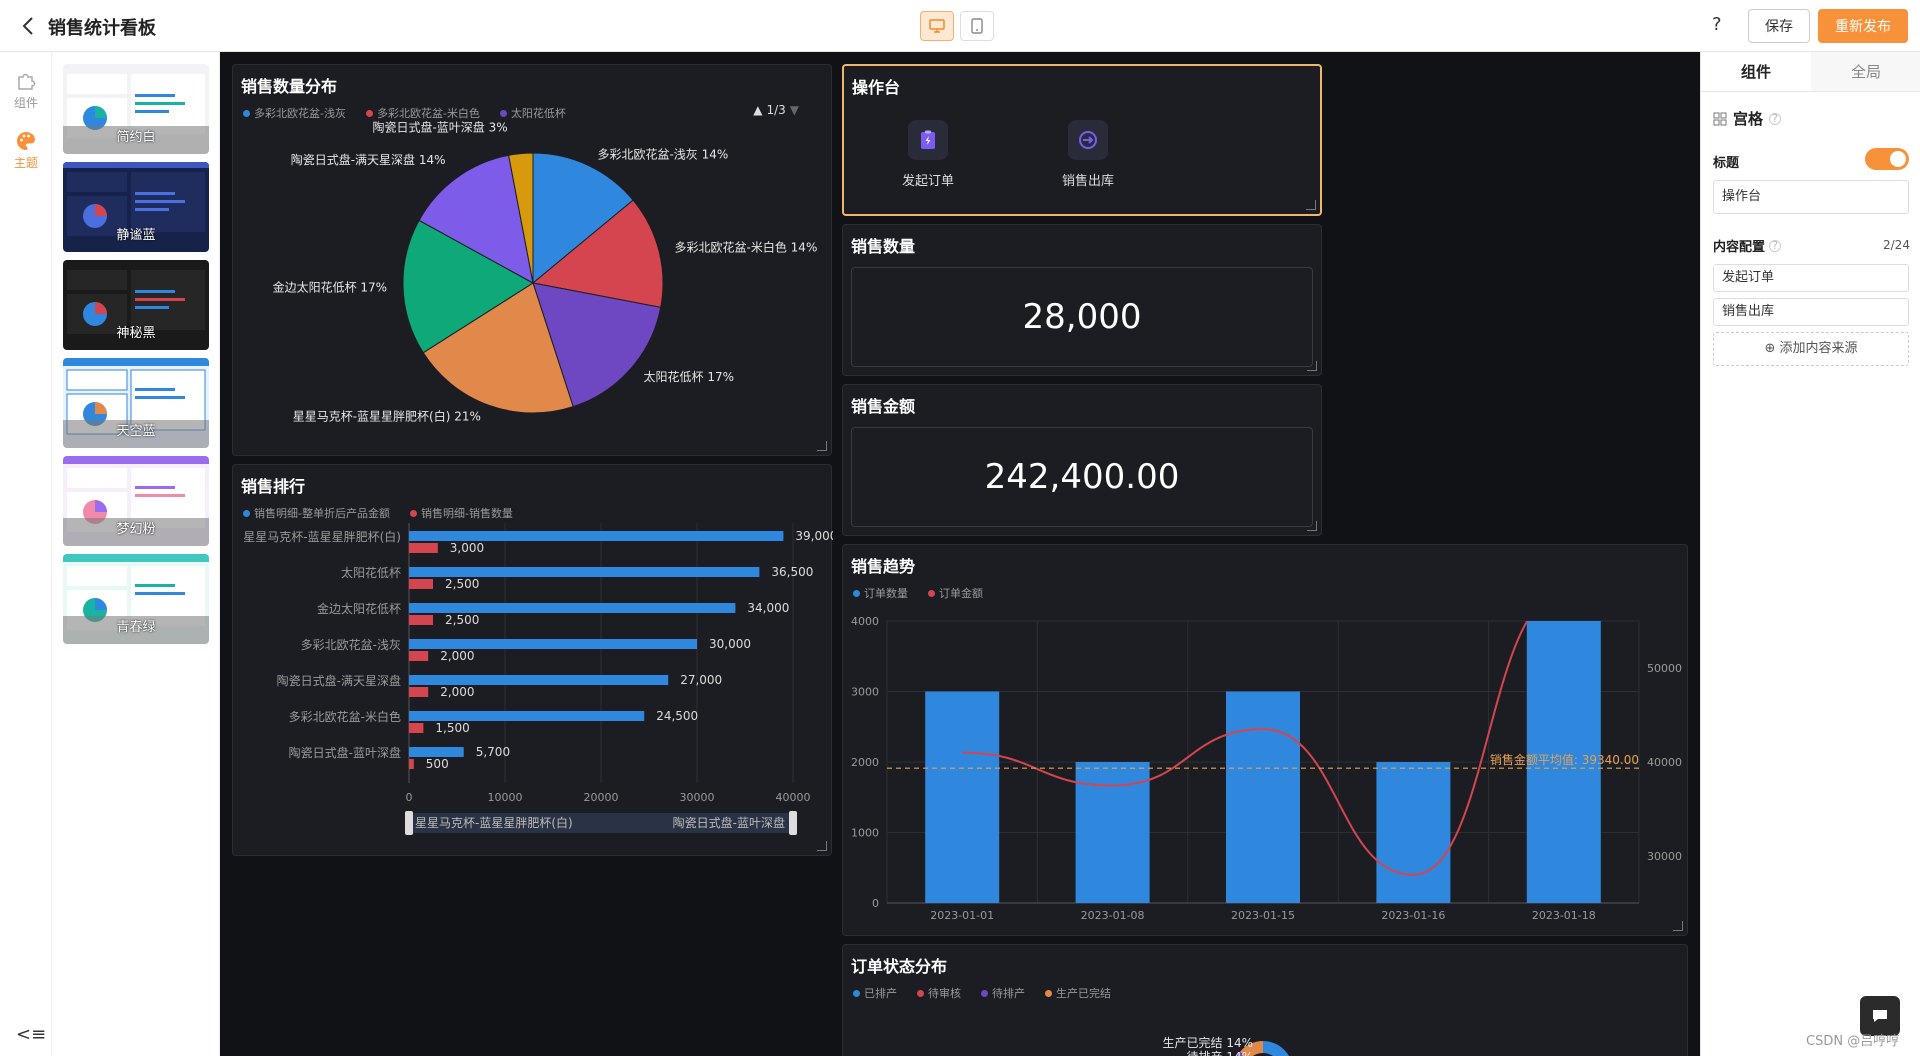 The height and width of the screenshot is (1056, 1920). I want to click on legend-item: 生产已完结, so click(1078, 993).